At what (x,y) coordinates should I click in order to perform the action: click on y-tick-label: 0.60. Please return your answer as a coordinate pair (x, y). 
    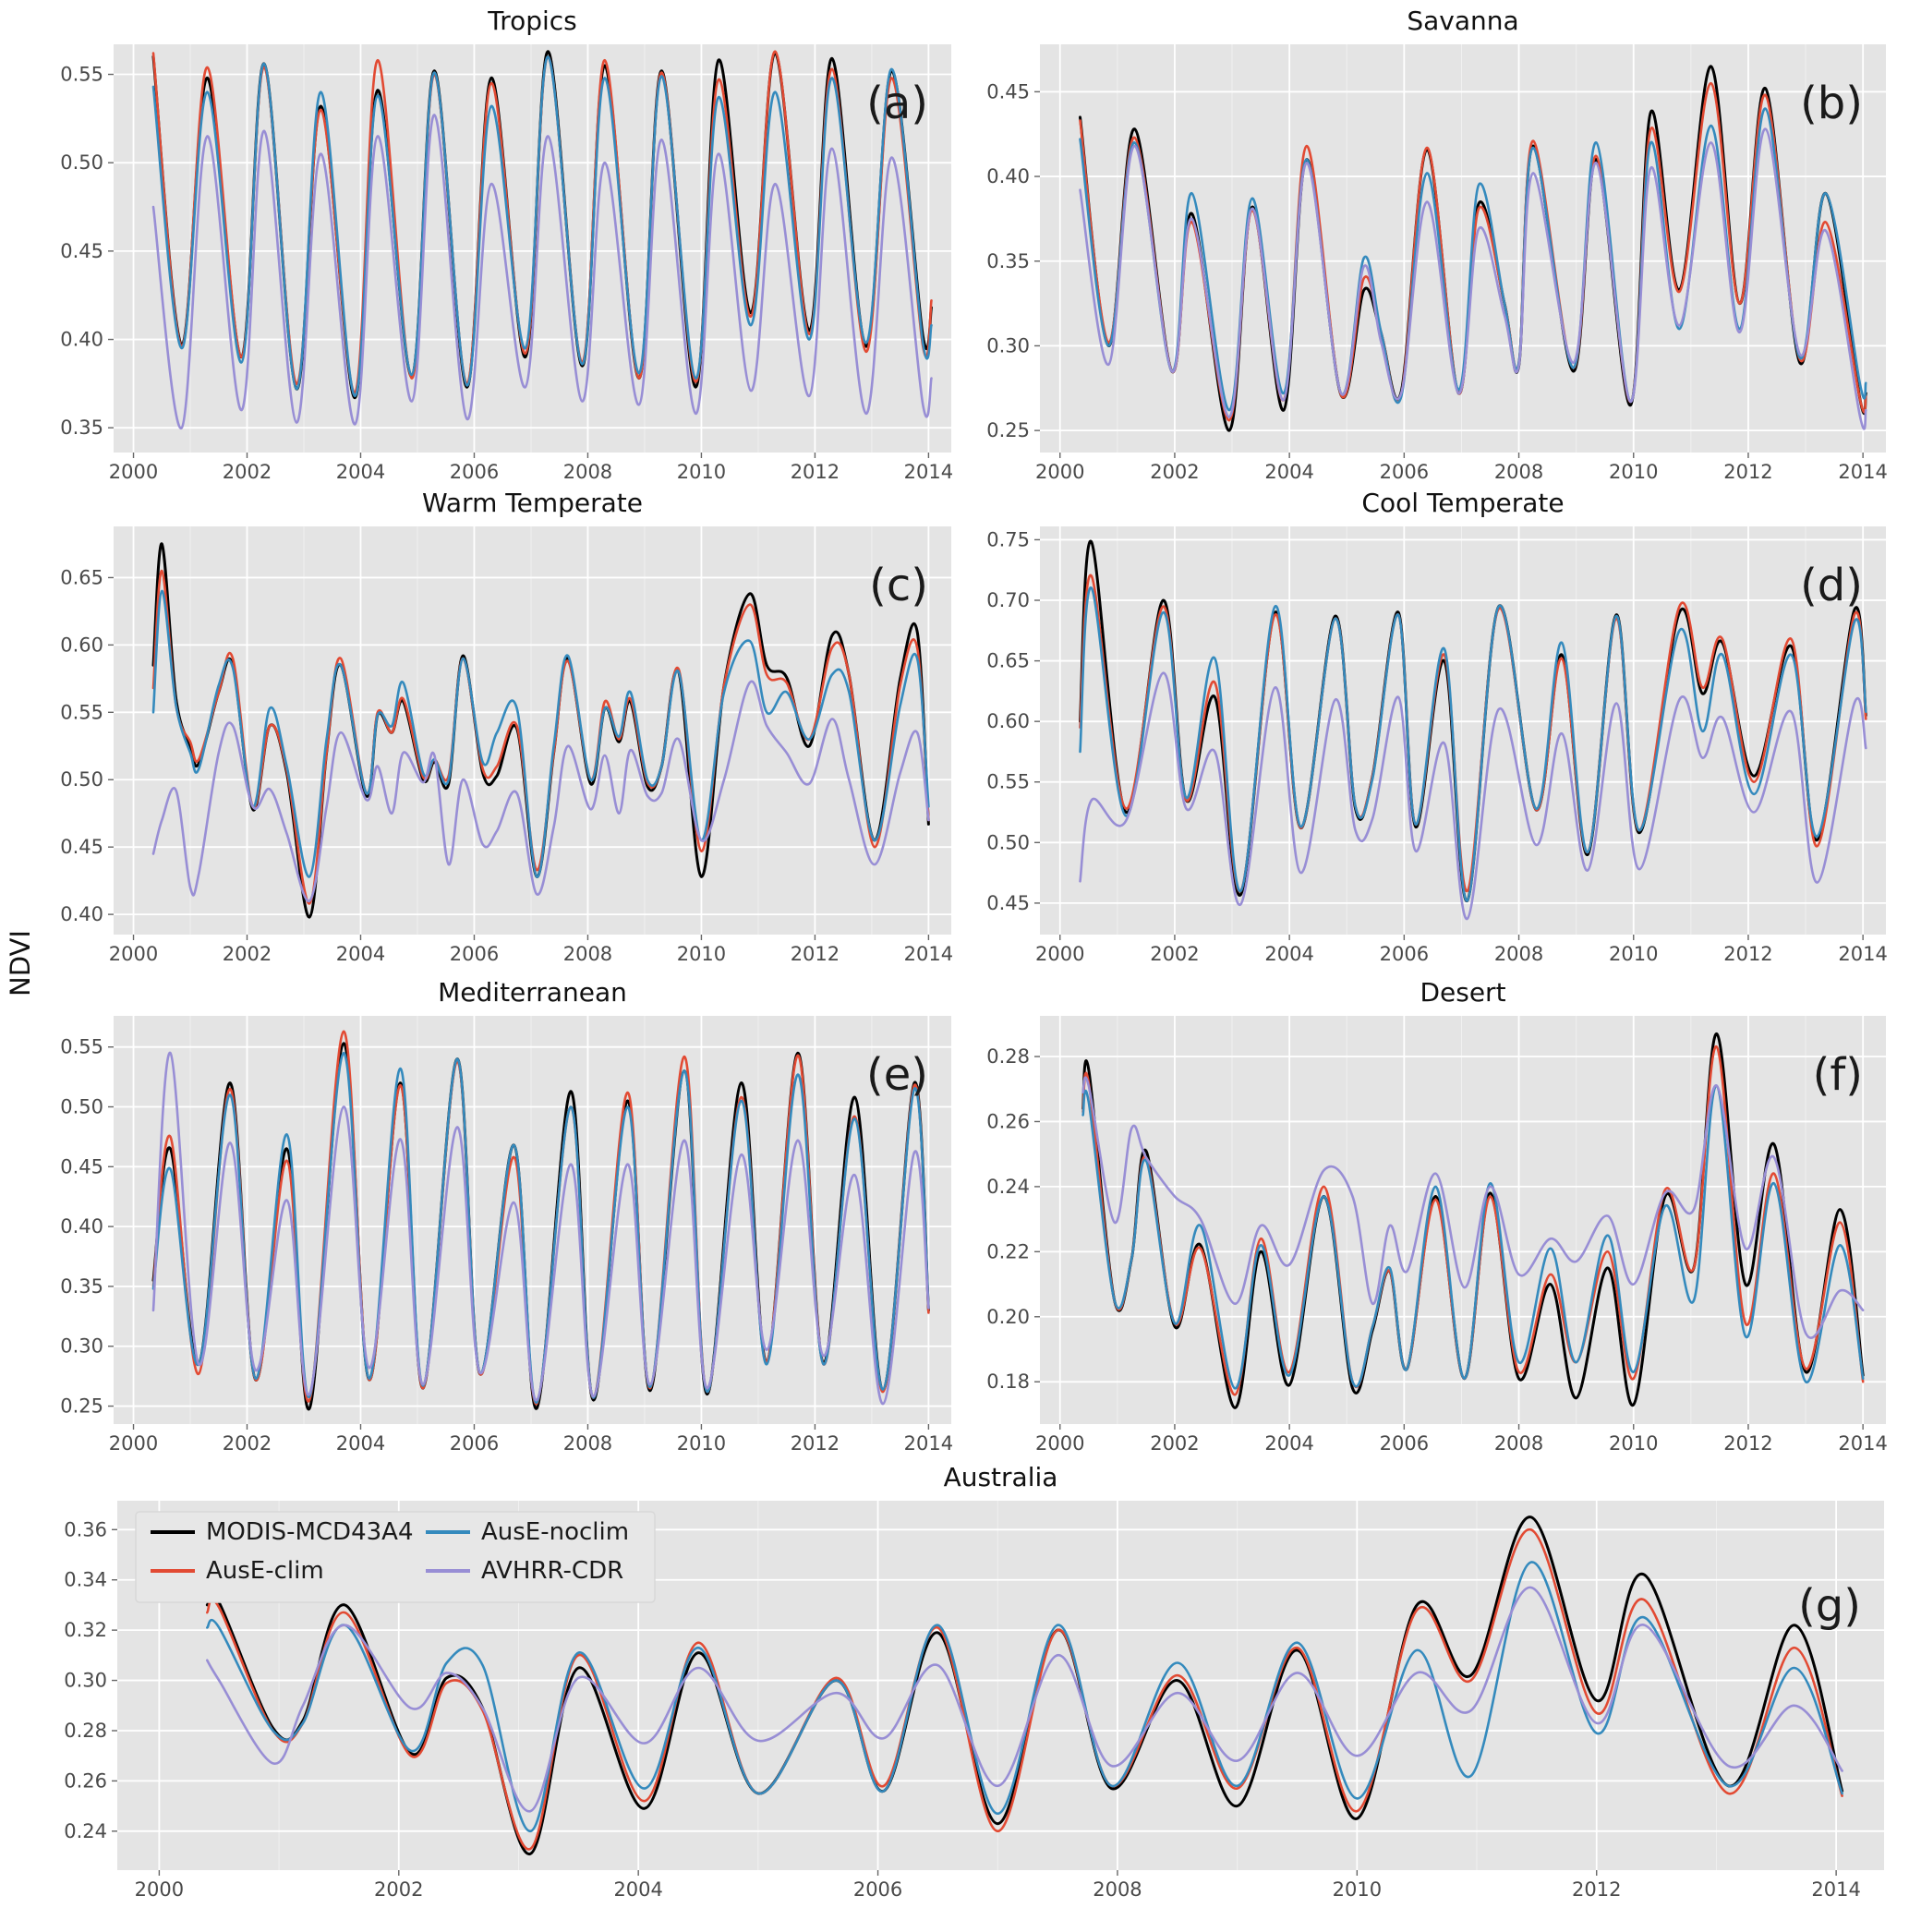
    Looking at the image, I should click on (1008, 721).